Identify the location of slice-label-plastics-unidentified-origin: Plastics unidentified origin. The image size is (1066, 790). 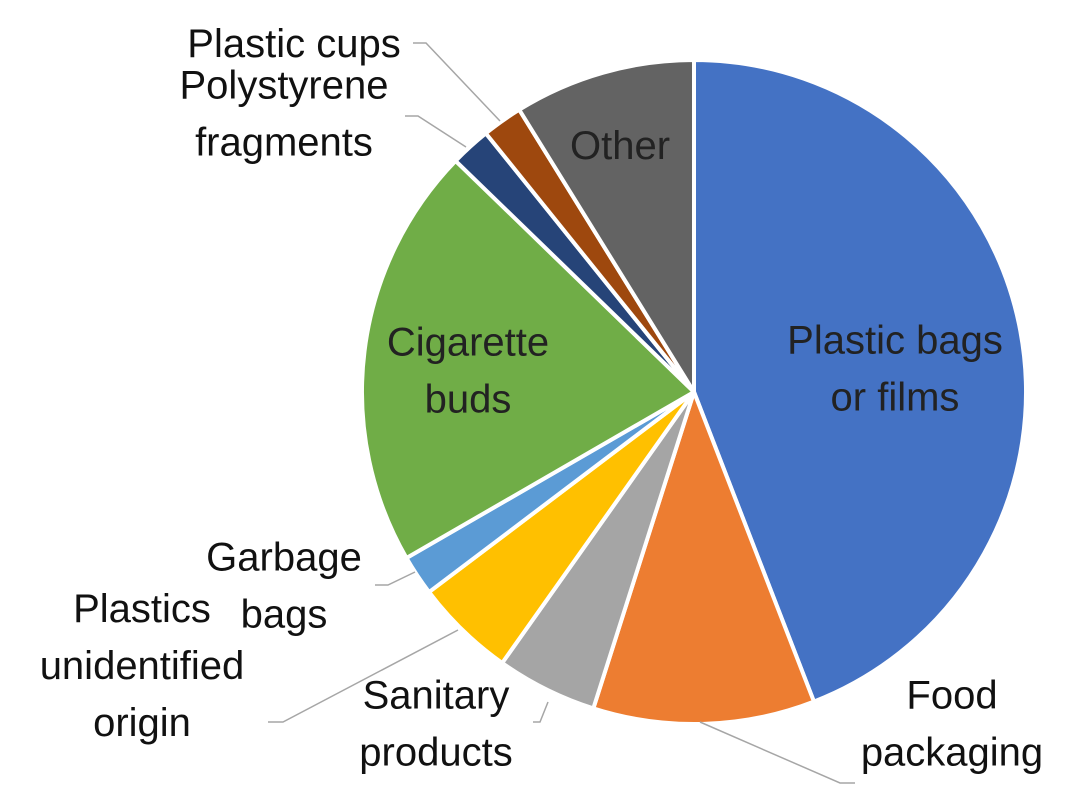
(142, 666).